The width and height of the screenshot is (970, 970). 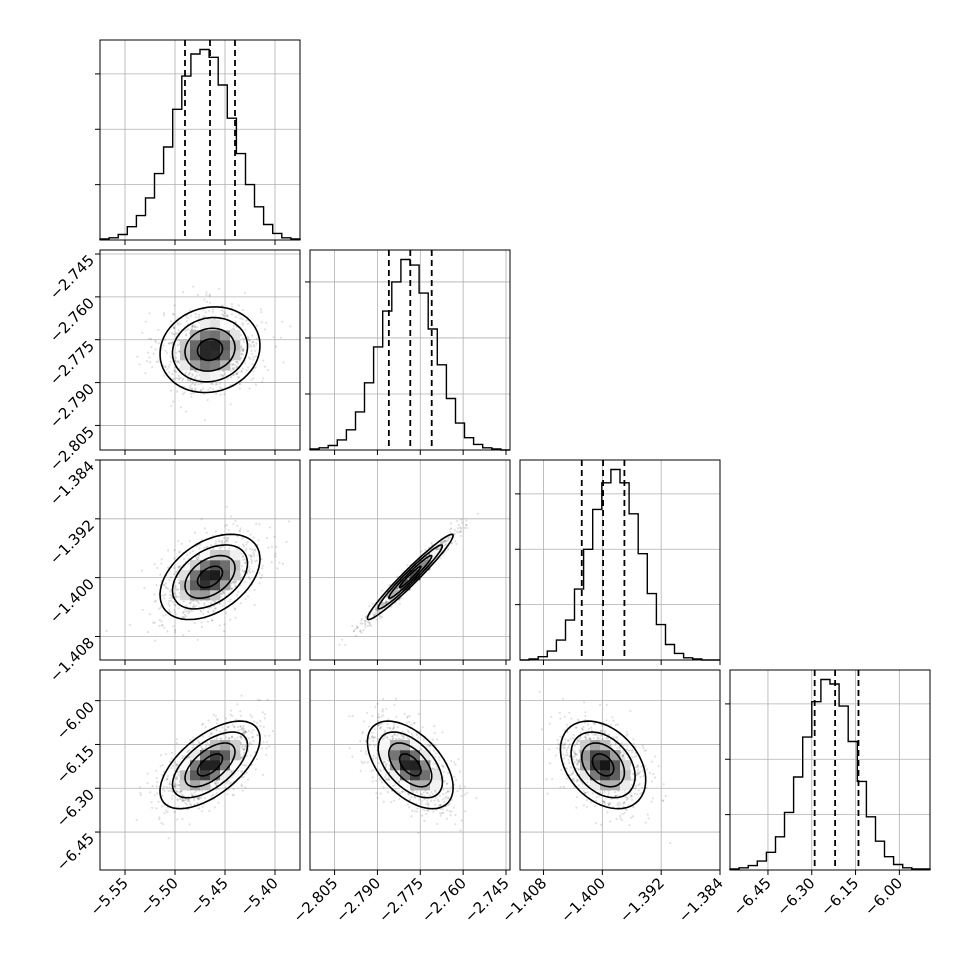 I want to click on panel-frame, so click(x=410, y=560).